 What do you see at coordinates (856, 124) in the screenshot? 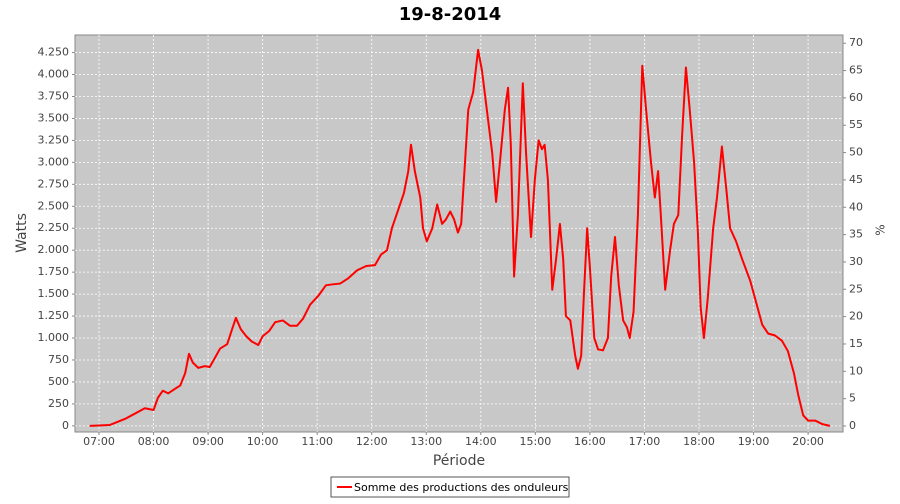
I see `y2-tick-label: 55` at bounding box center [856, 124].